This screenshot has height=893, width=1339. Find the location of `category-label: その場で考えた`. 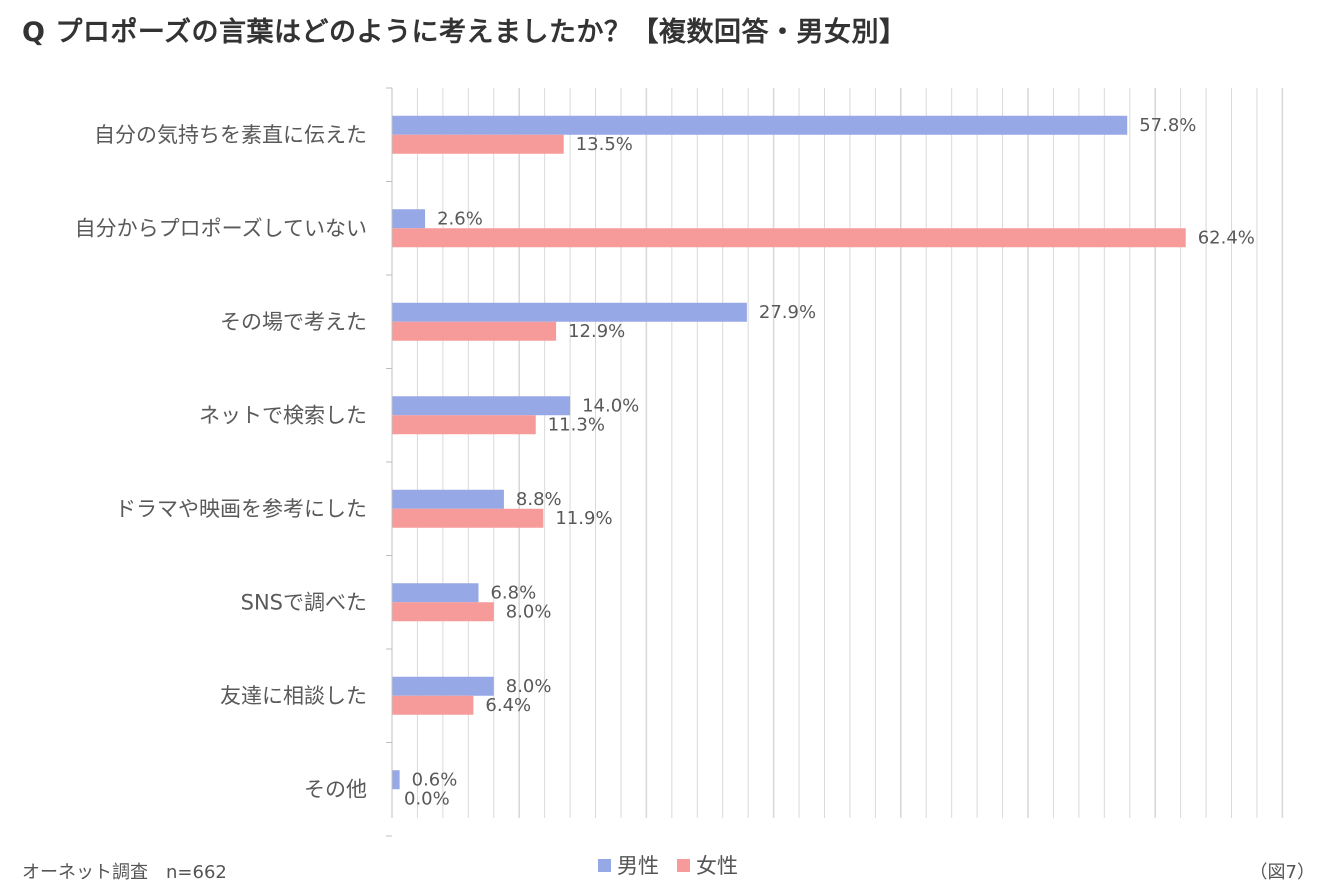

category-label: その場で考えた is located at coordinates (293, 322).